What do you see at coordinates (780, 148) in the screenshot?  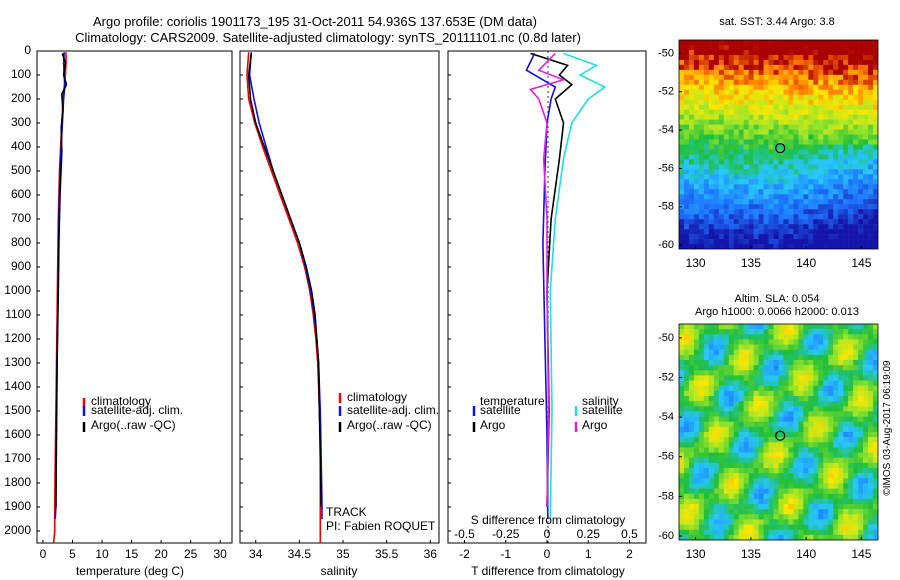 I see `argo-float-marker` at bounding box center [780, 148].